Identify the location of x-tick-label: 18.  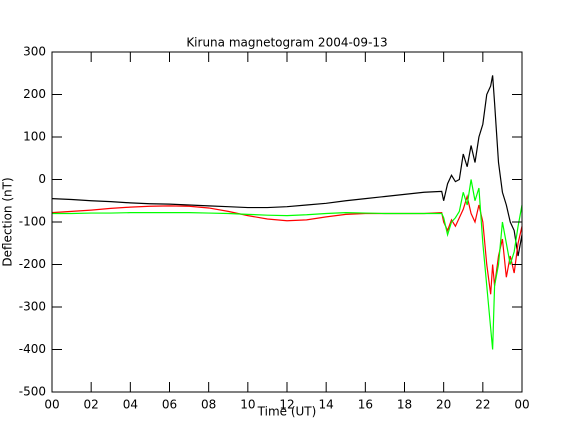
(404, 405).